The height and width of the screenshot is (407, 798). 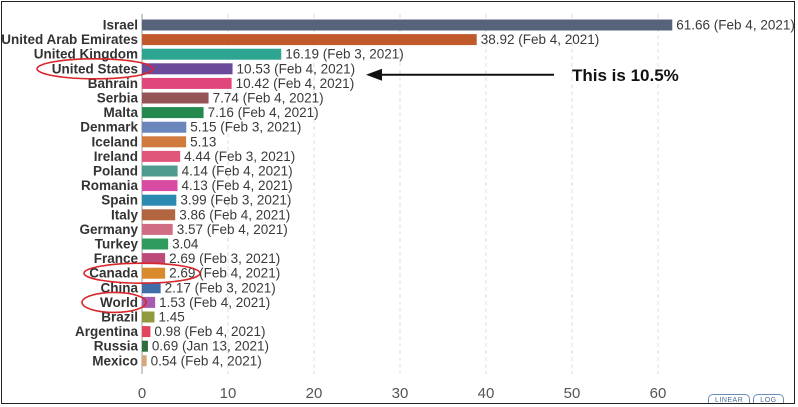 What do you see at coordinates (120, 25) in the screenshot?
I see `category-label: Israel` at bounding box center [120, 25].